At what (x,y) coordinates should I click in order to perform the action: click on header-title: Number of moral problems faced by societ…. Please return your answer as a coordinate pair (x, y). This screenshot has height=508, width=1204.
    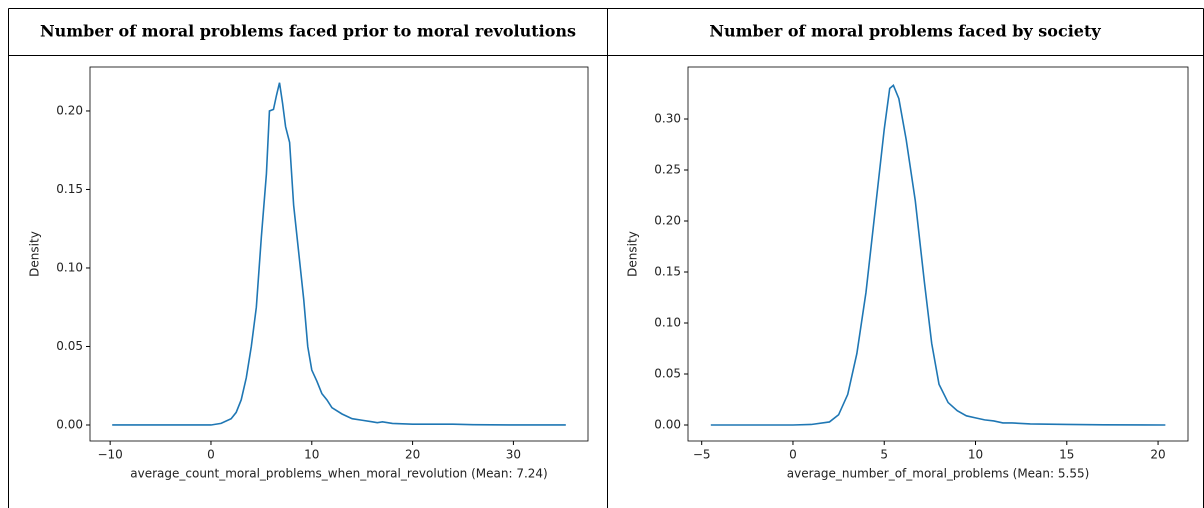
    Looking at the image, I should click on (905, 31).